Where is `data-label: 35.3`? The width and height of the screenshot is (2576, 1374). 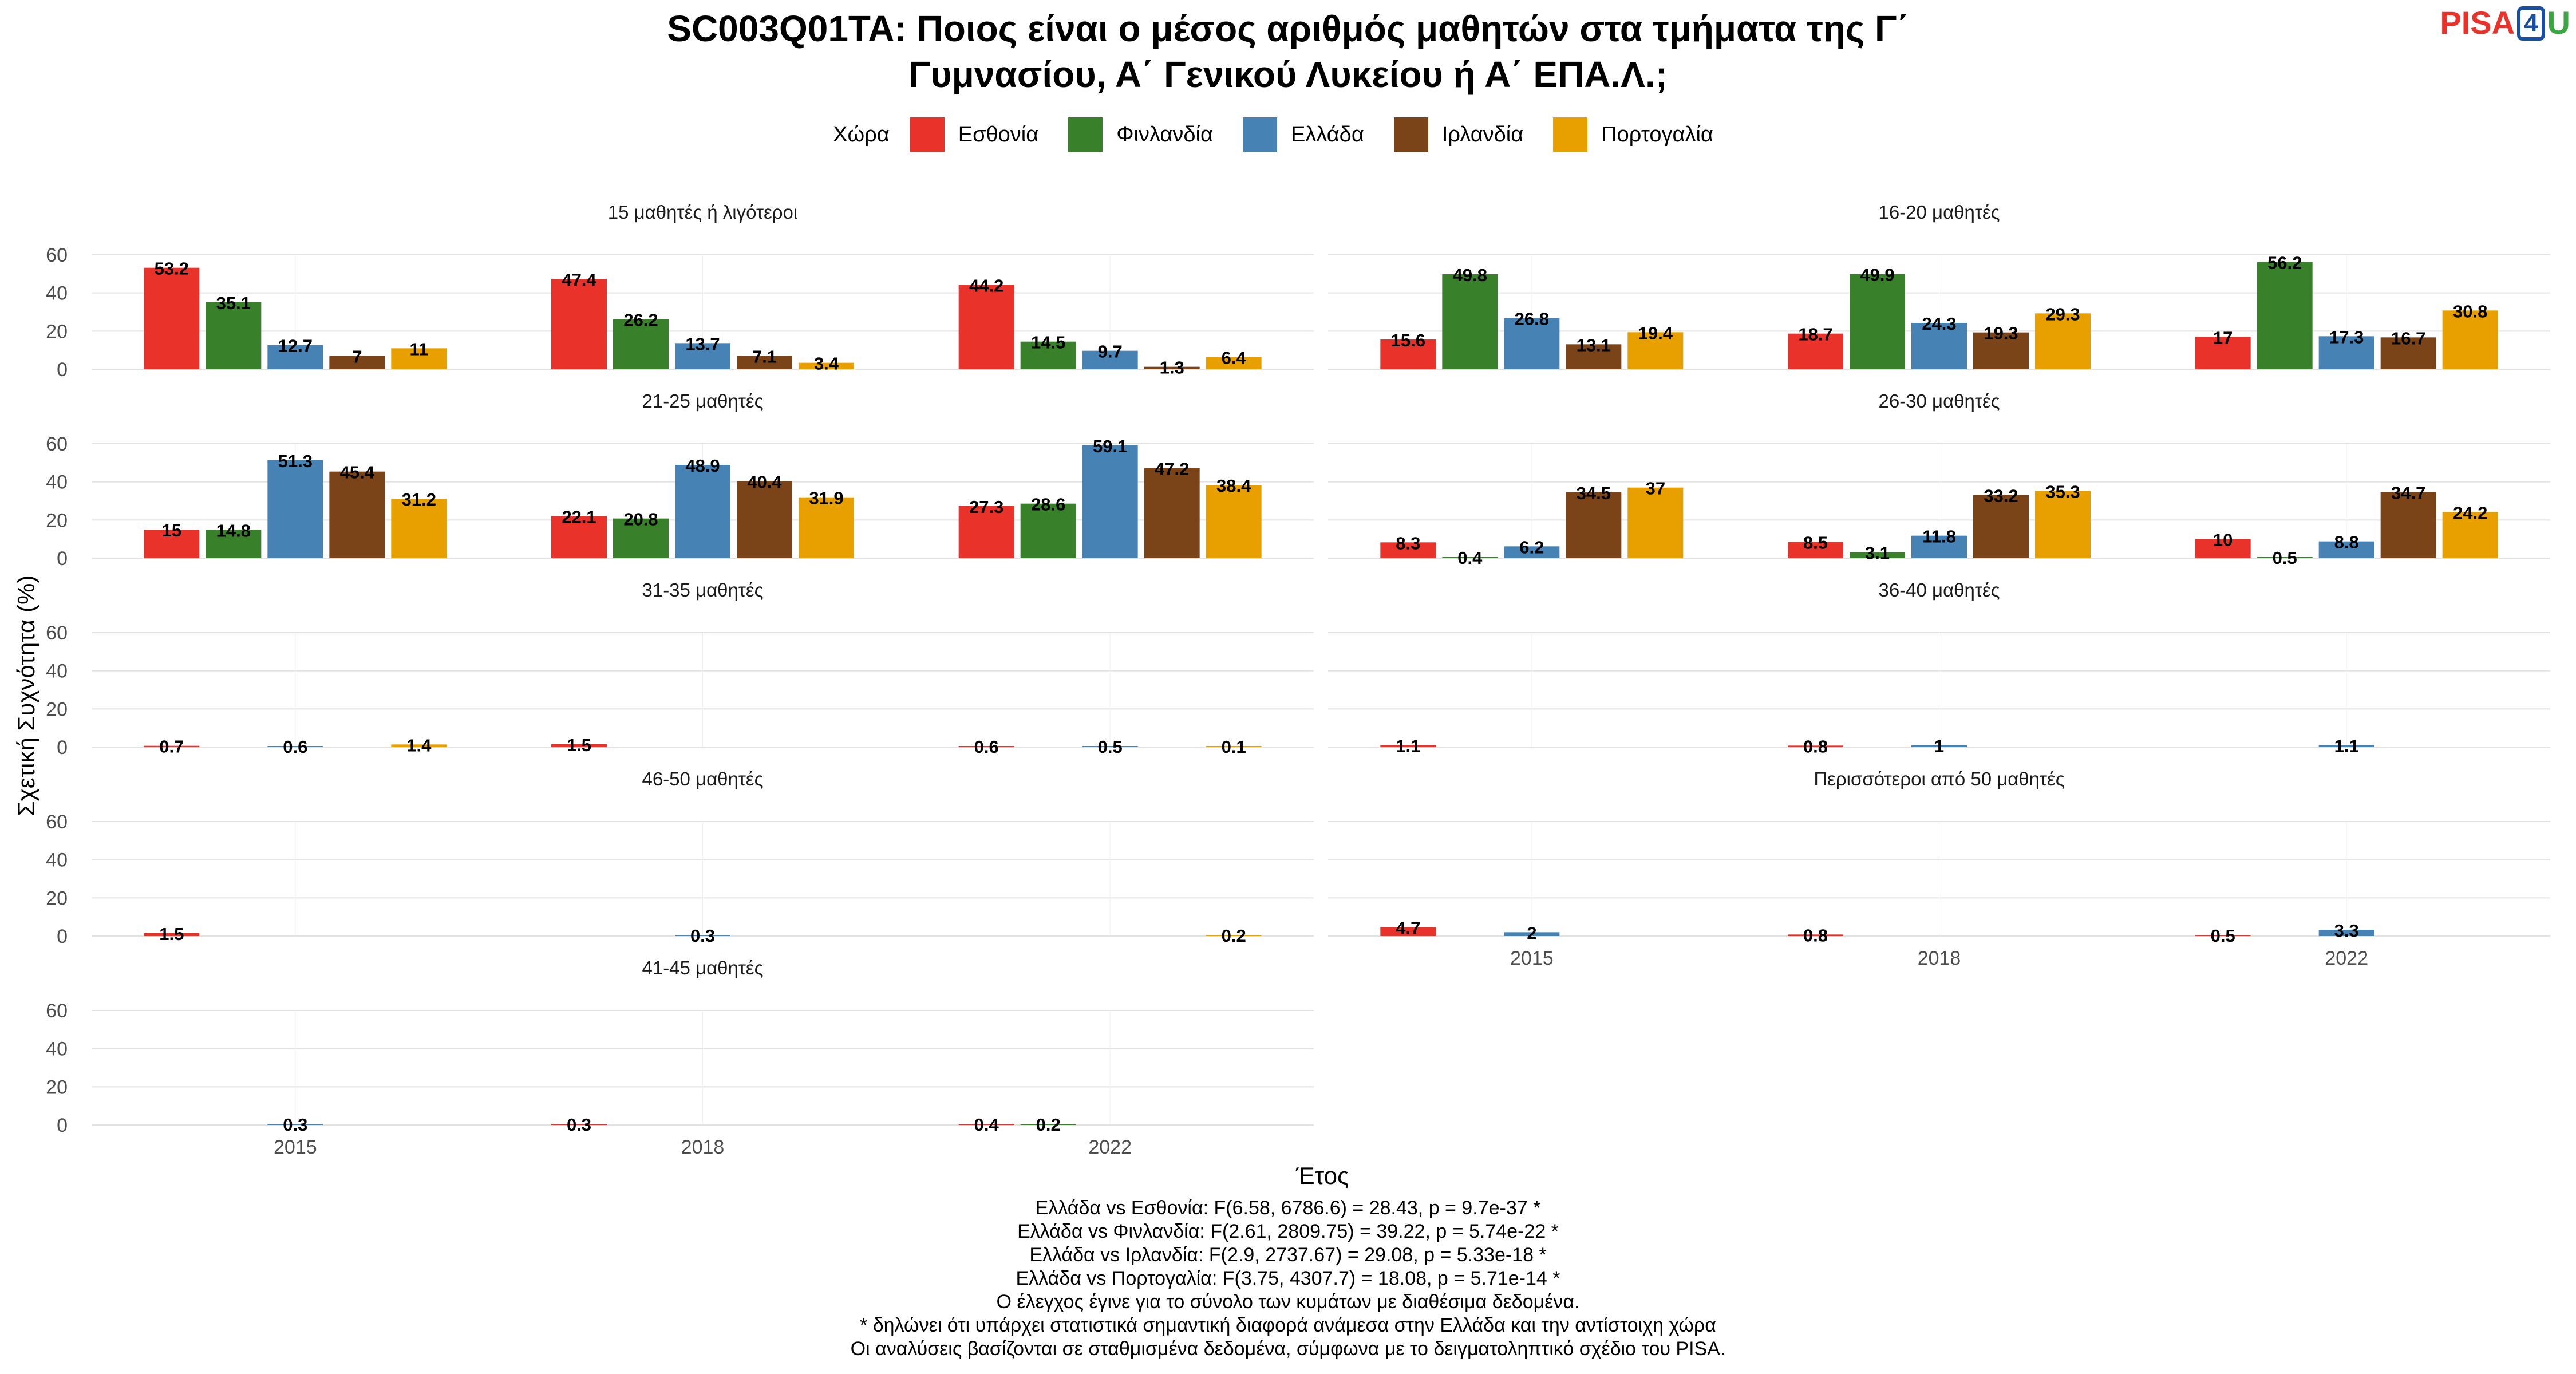 data-label: 35.3 is located at coordinates (2062, 492).